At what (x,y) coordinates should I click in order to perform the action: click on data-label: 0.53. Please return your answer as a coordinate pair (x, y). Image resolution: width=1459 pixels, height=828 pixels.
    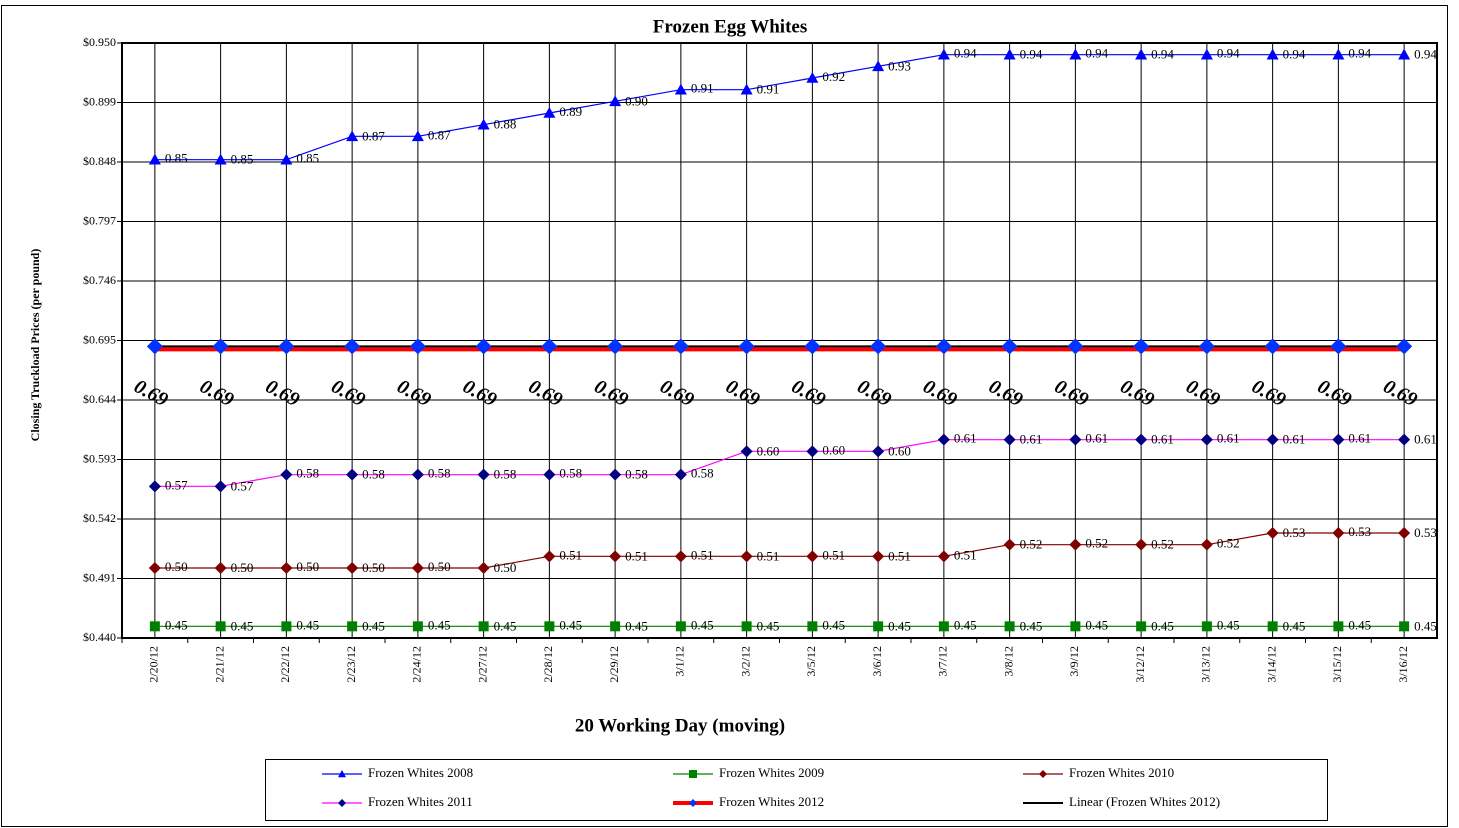
    Looking at the image, I should click on (1425, 532).